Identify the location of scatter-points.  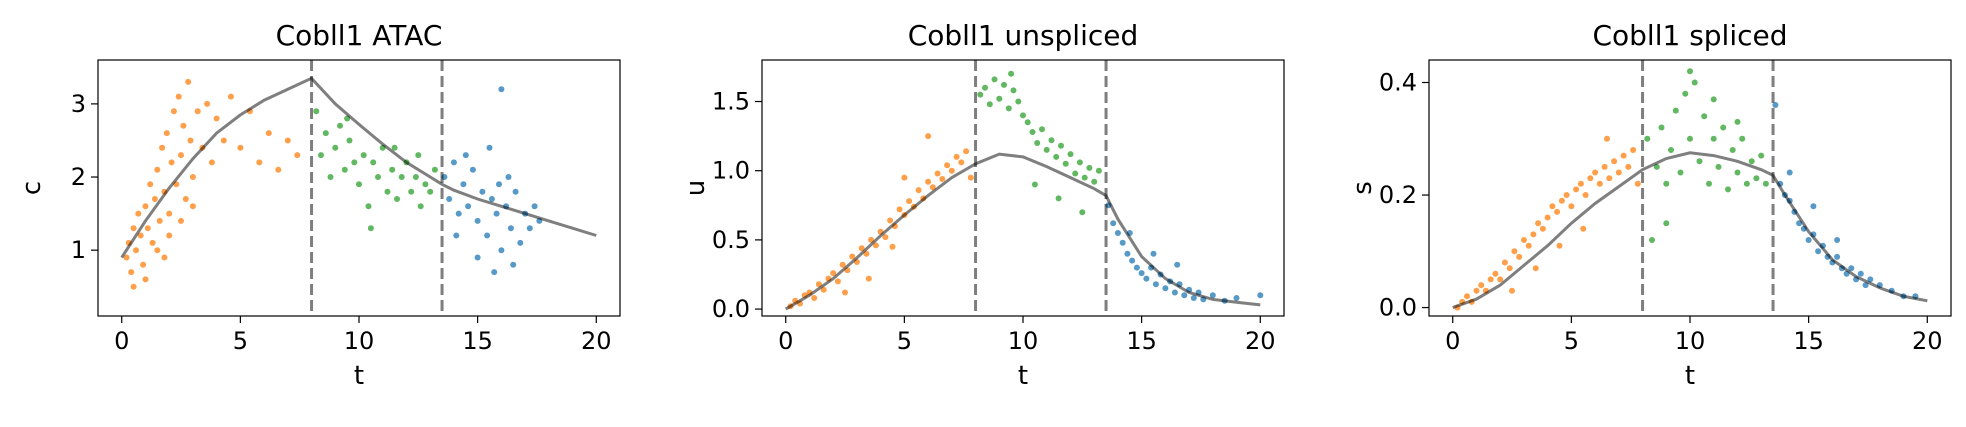
(333, 184).